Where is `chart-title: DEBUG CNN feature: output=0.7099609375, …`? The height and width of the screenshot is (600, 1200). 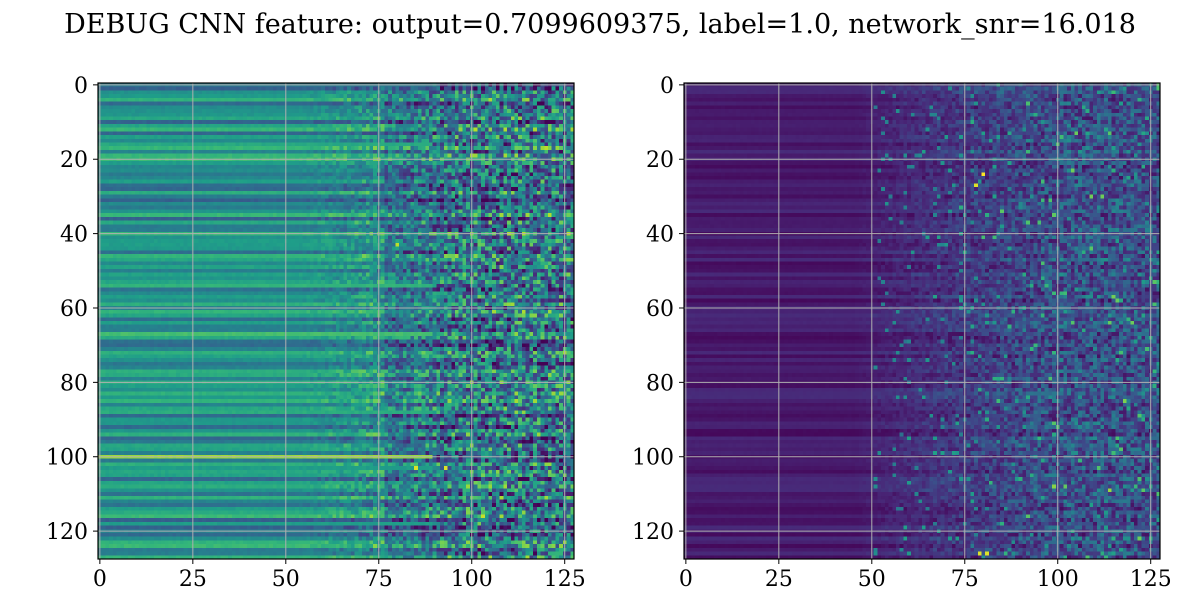
chart-title: DEBUG CNN feature: output=0.7099609375, … is located at coordinates (600, 24).